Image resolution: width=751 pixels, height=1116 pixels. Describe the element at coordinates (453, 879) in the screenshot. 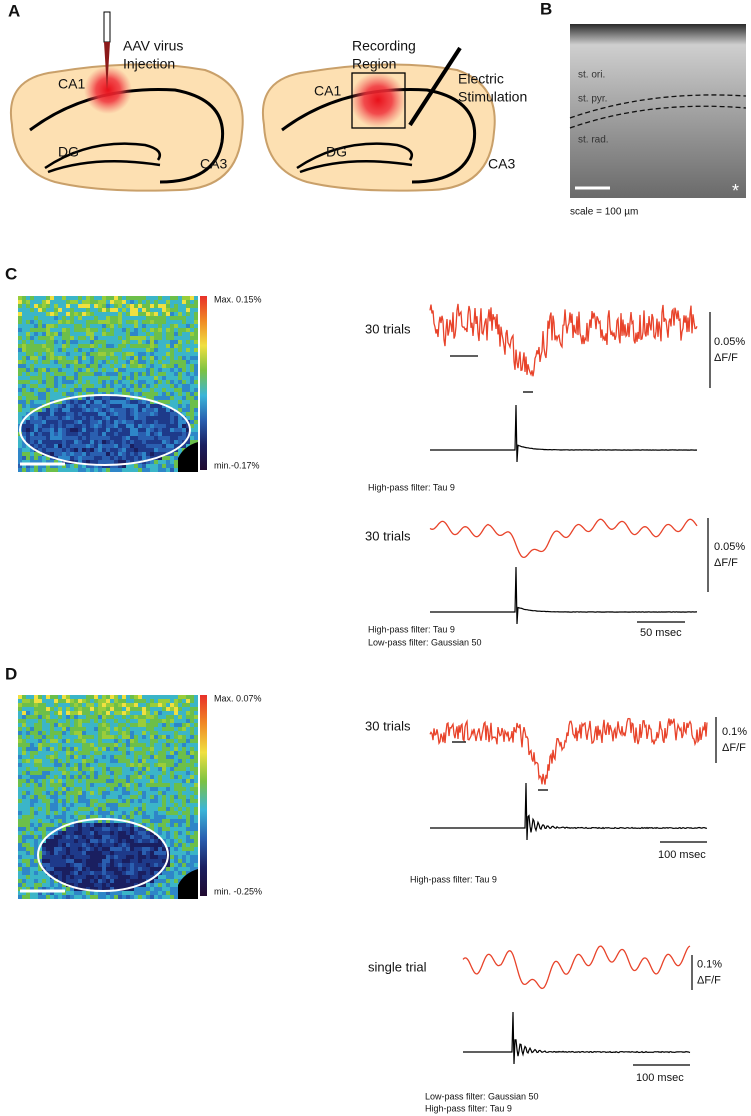

I see `label: High-pass filter: Tau 9` at that location.